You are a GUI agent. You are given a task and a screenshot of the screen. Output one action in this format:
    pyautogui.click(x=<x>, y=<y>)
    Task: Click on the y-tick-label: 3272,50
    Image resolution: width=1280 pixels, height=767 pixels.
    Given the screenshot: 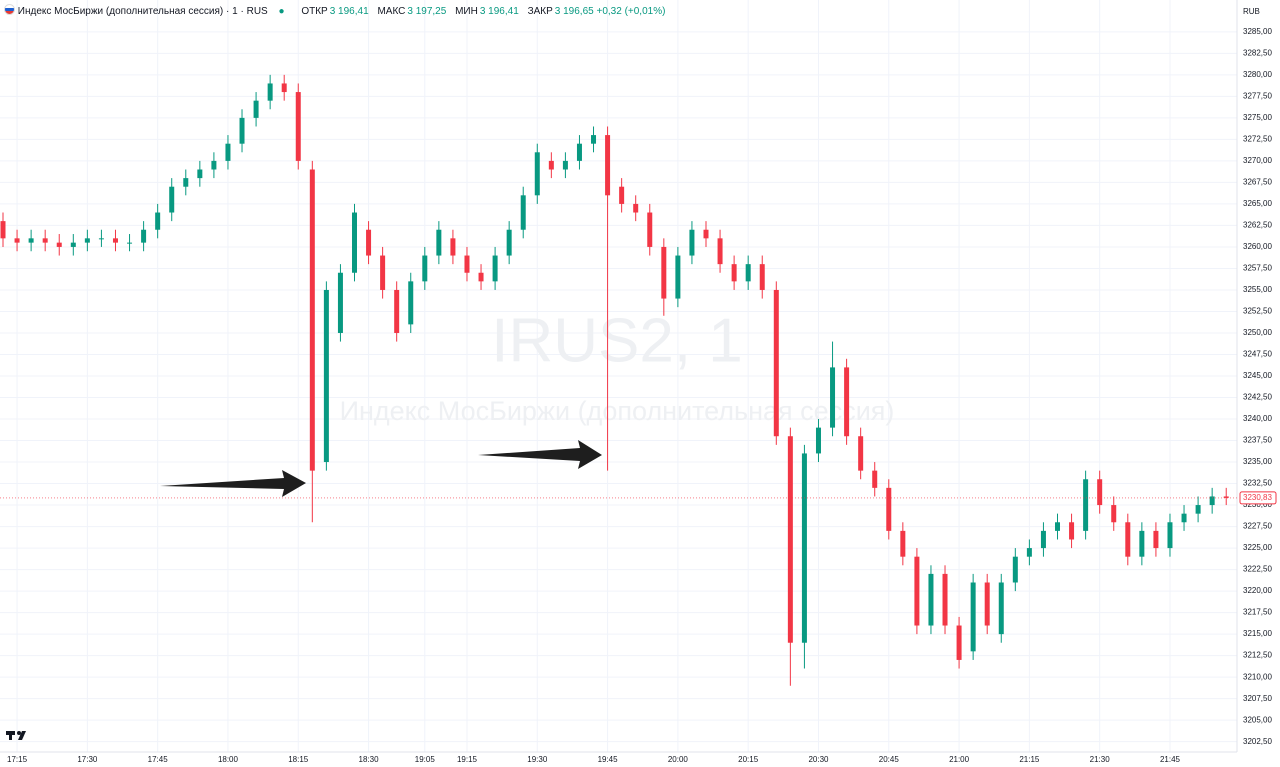 What is the action you would take?
    pyautogui.click(x=1257, y=138)
    